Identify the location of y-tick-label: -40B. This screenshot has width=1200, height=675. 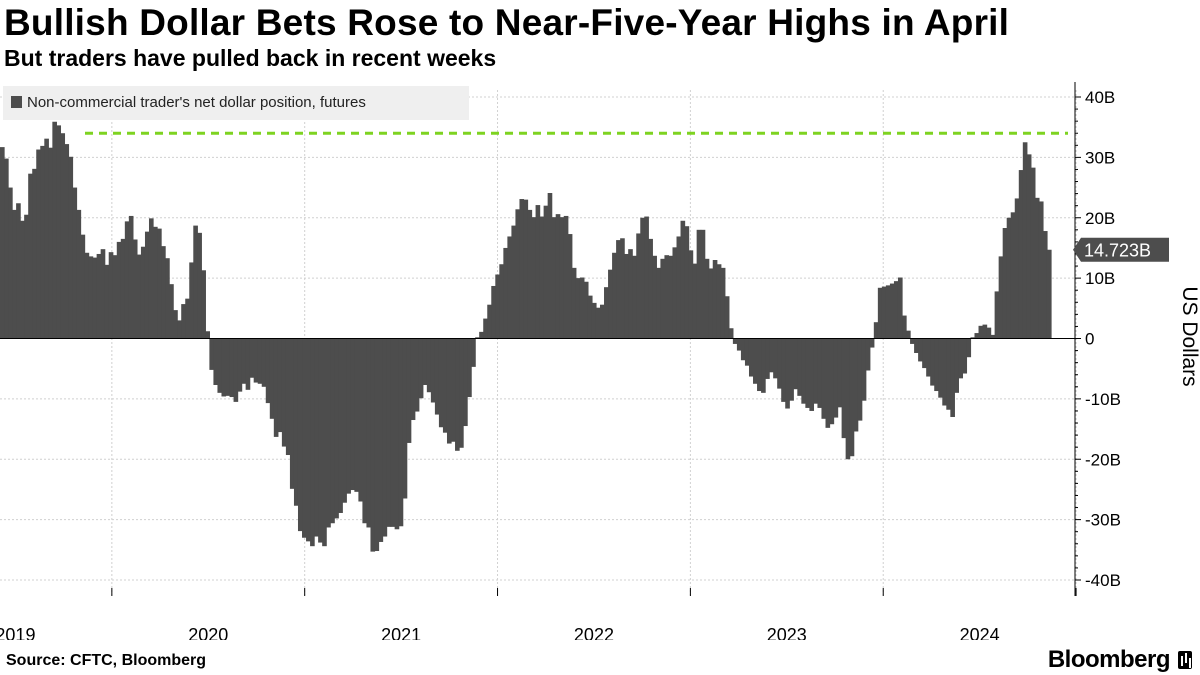
(1103, 580).